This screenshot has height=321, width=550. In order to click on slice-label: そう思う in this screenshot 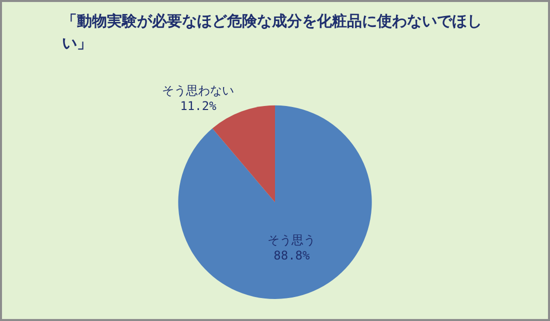, I will do `click(292, 239)`.